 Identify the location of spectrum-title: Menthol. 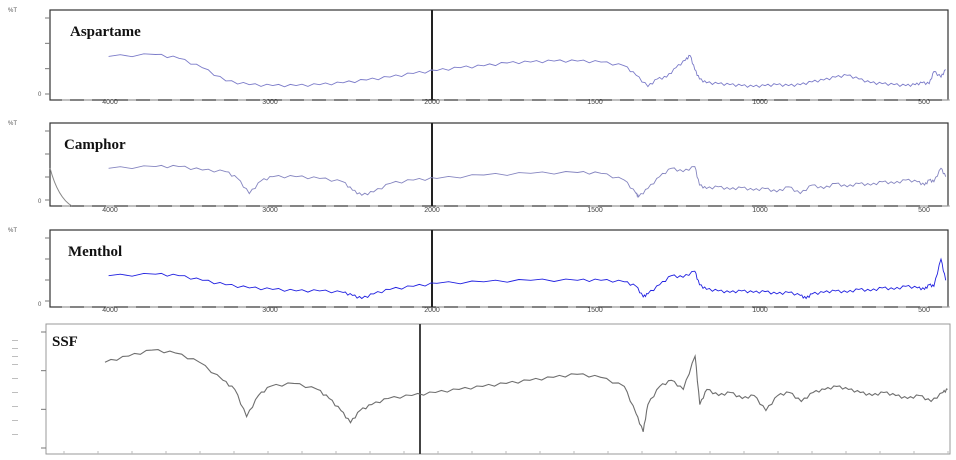
(95, 252).